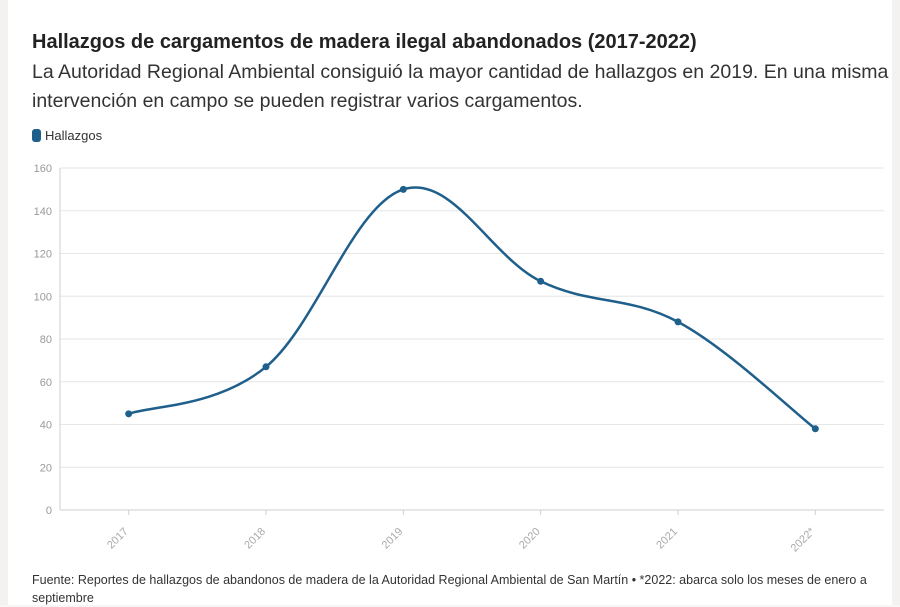 Image resolution: width=900 pixels, height=607 pixels. I want to click on y-tick-label: 140, so click(43, 212).